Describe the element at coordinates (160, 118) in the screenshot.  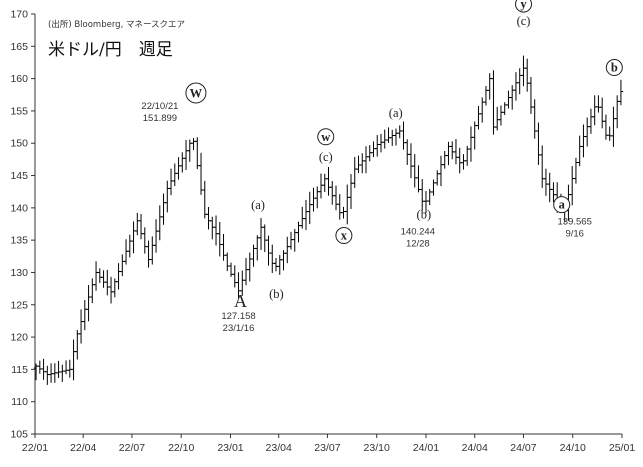
I see `annotation-text: 151.899` at that location.